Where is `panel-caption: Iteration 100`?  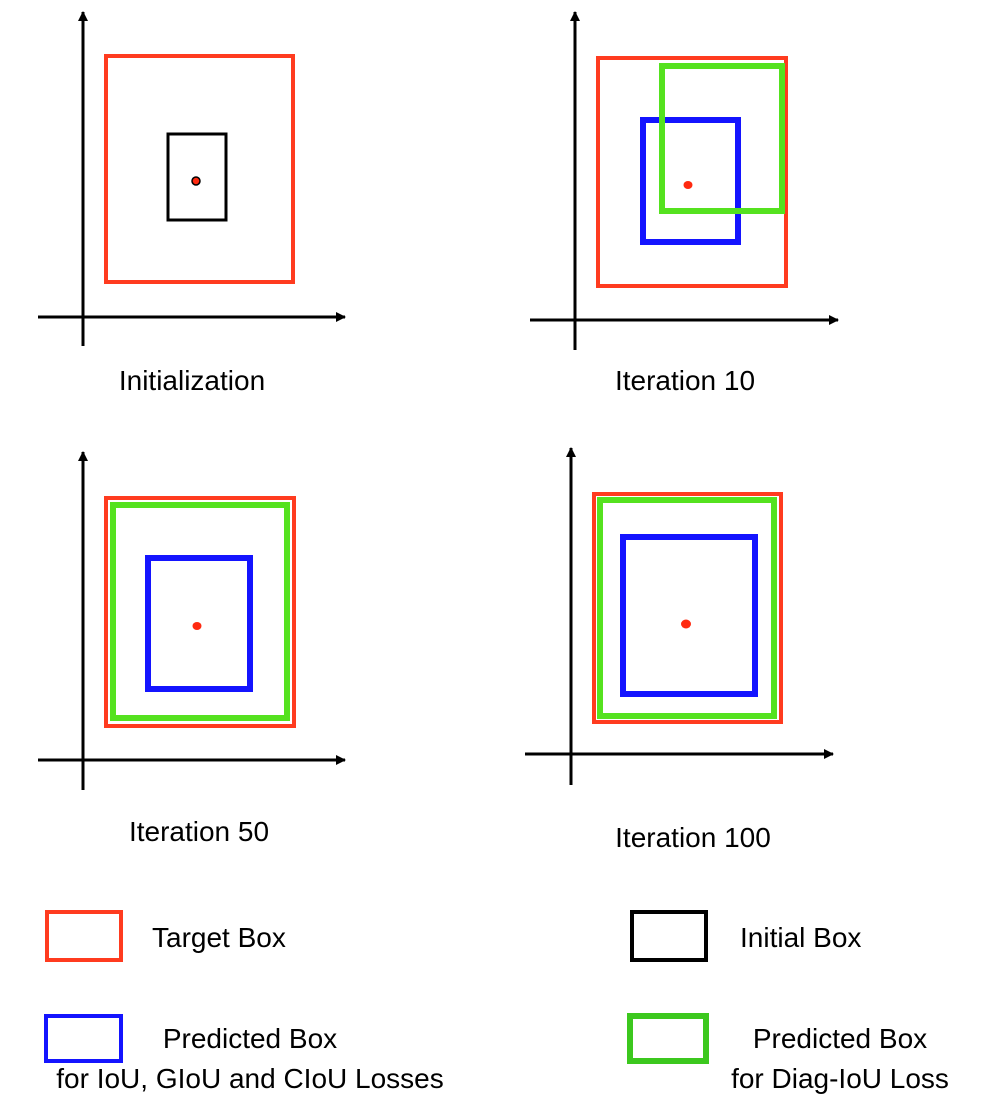
panel-caption: Iteration 100 is located at coordinates (693, 837).